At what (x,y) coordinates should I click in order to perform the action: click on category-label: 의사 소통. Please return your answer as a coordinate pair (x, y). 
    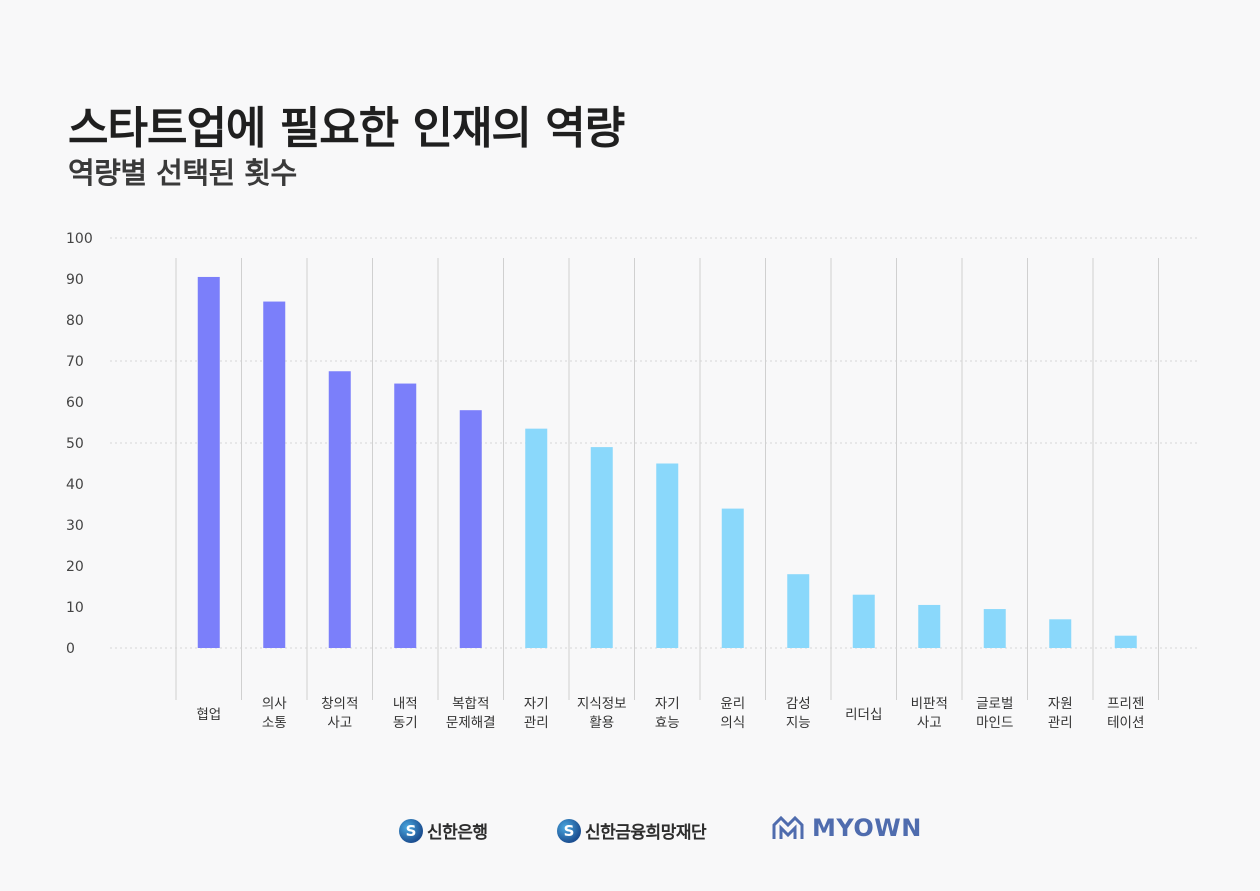
    Looking at the image, I should click on (274, 713).